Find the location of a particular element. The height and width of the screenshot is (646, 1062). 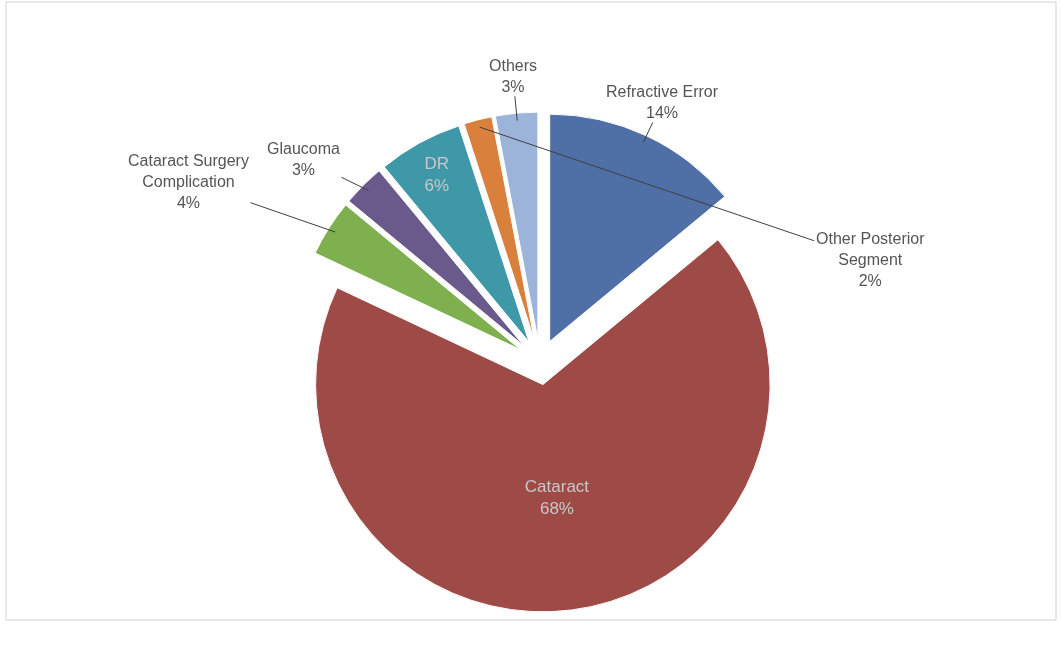

data-label: 68% is located at coordinates (556, 508).